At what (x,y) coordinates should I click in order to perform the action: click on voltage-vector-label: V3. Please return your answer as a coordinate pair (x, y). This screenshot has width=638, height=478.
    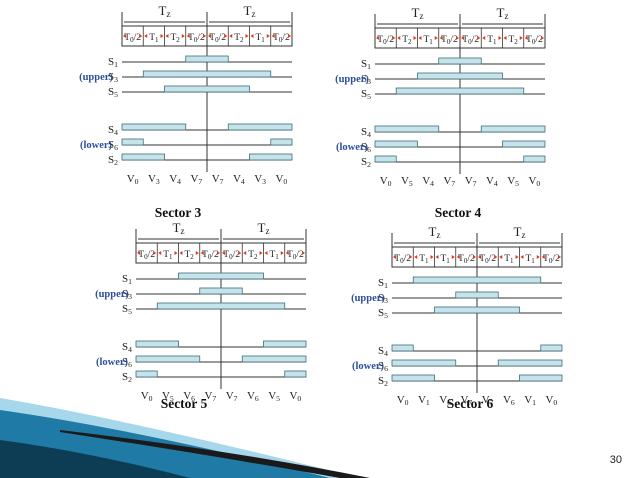
    Looking at the image, I should click on (260, 179).